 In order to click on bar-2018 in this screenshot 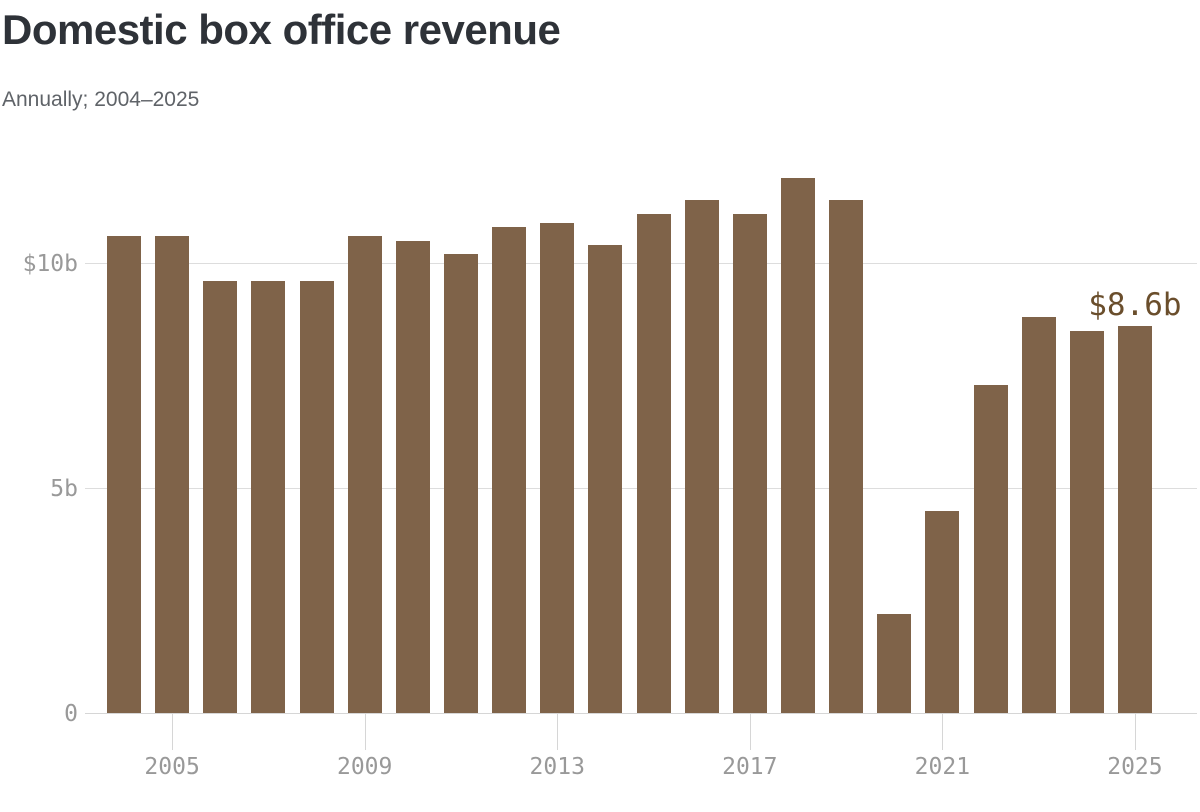, I will do `click(797, 445)`.